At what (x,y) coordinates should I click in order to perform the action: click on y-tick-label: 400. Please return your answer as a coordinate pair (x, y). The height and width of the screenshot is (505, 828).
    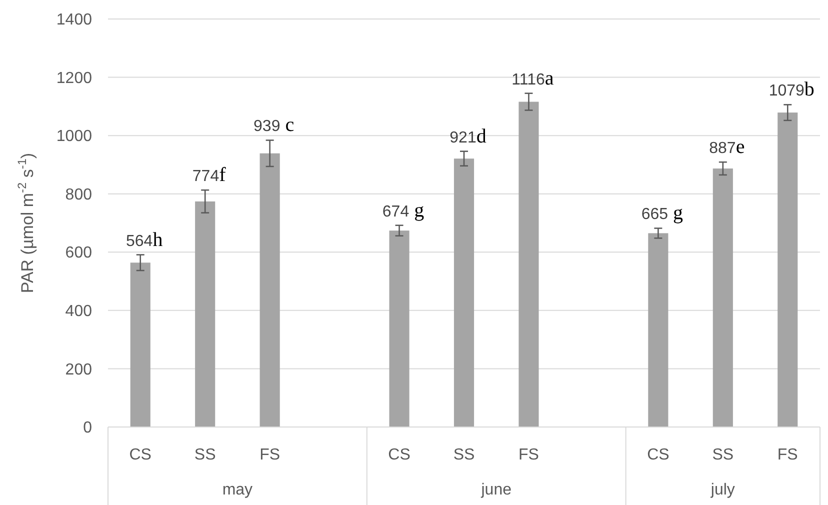
    Looking at the image, I should click on (78, 311).